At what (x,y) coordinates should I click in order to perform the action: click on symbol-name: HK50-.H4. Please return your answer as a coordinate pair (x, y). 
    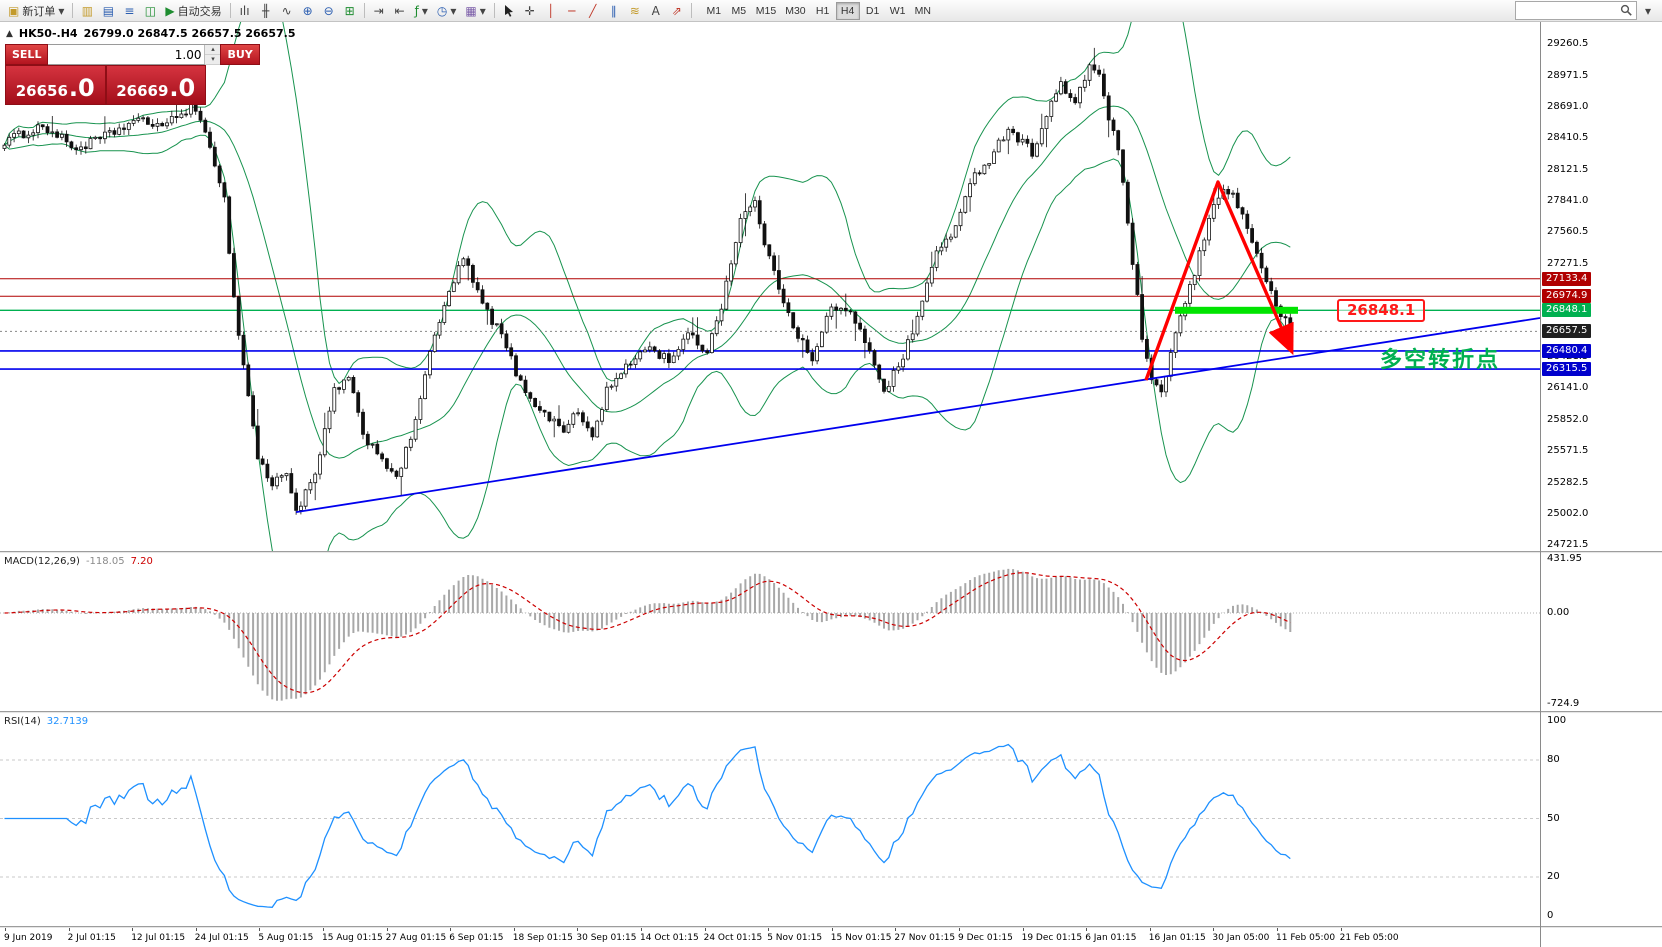
    Looking at the image, I should click on (48, 33).